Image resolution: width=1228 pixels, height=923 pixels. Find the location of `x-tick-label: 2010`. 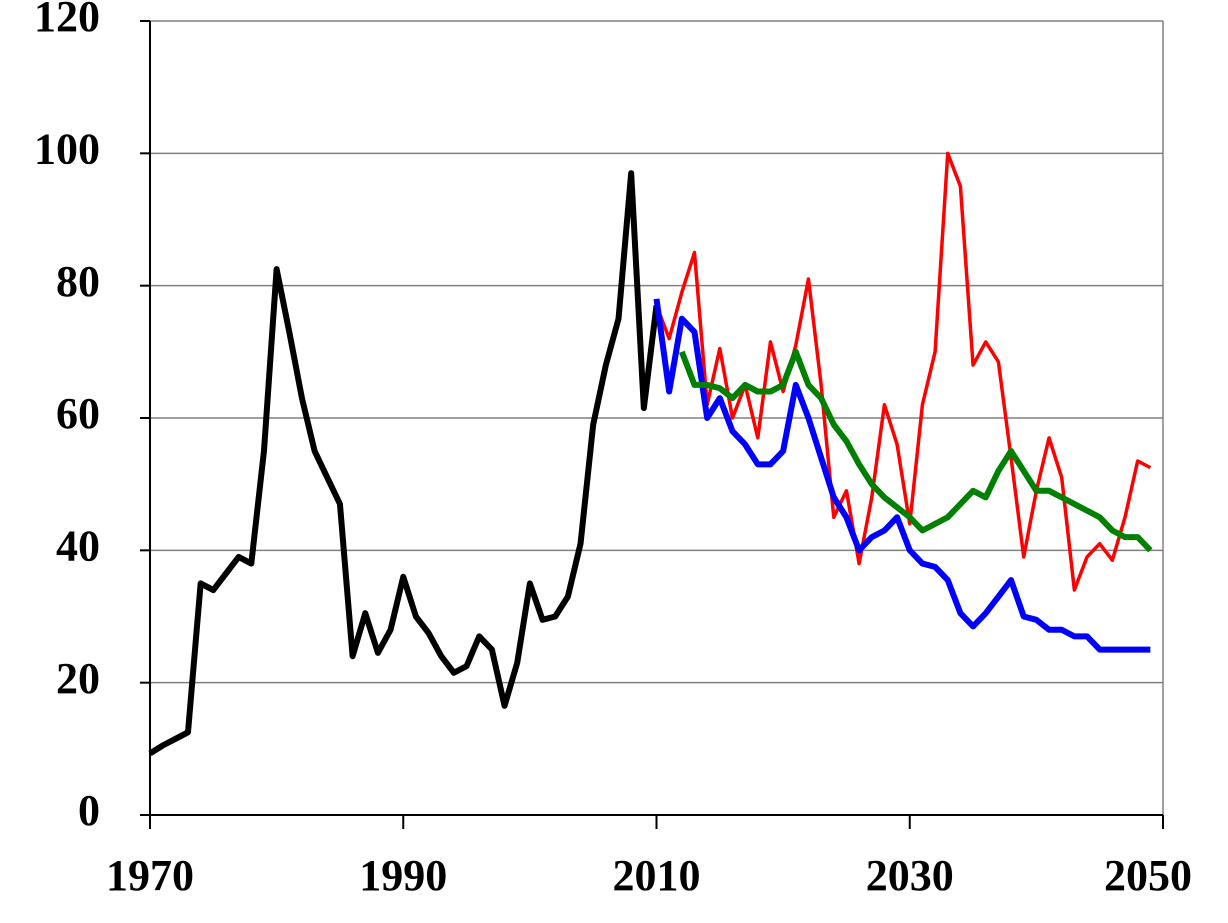

x-tick-label: 2010 is located at coordinates (657, 875).